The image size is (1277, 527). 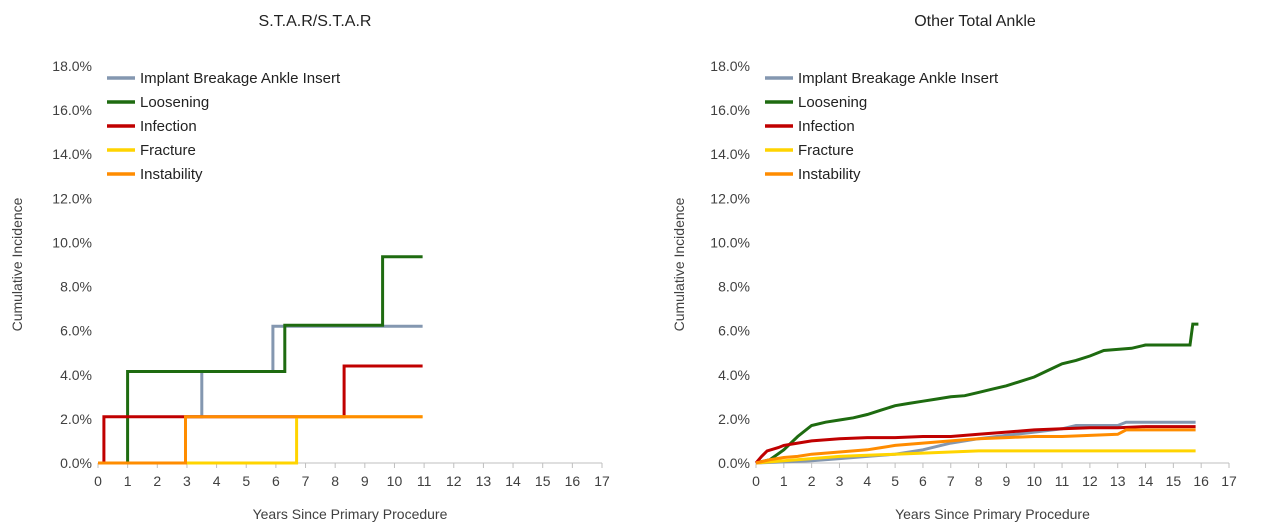 I want to click on chart-title: S.T.A.R/S.T.A.R, so click(x=315, y=21).